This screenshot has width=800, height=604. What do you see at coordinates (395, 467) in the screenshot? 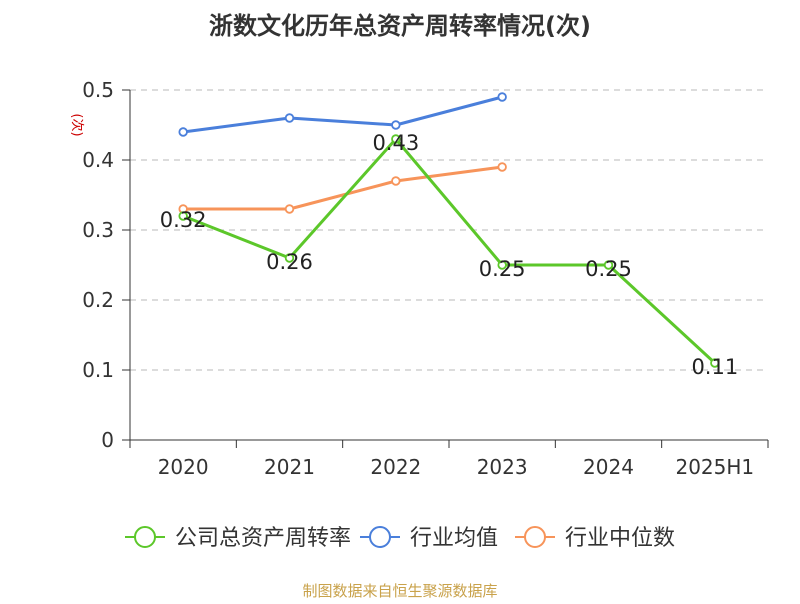
I see `x-tick-label: 2022` at bounding box center [395, 467].